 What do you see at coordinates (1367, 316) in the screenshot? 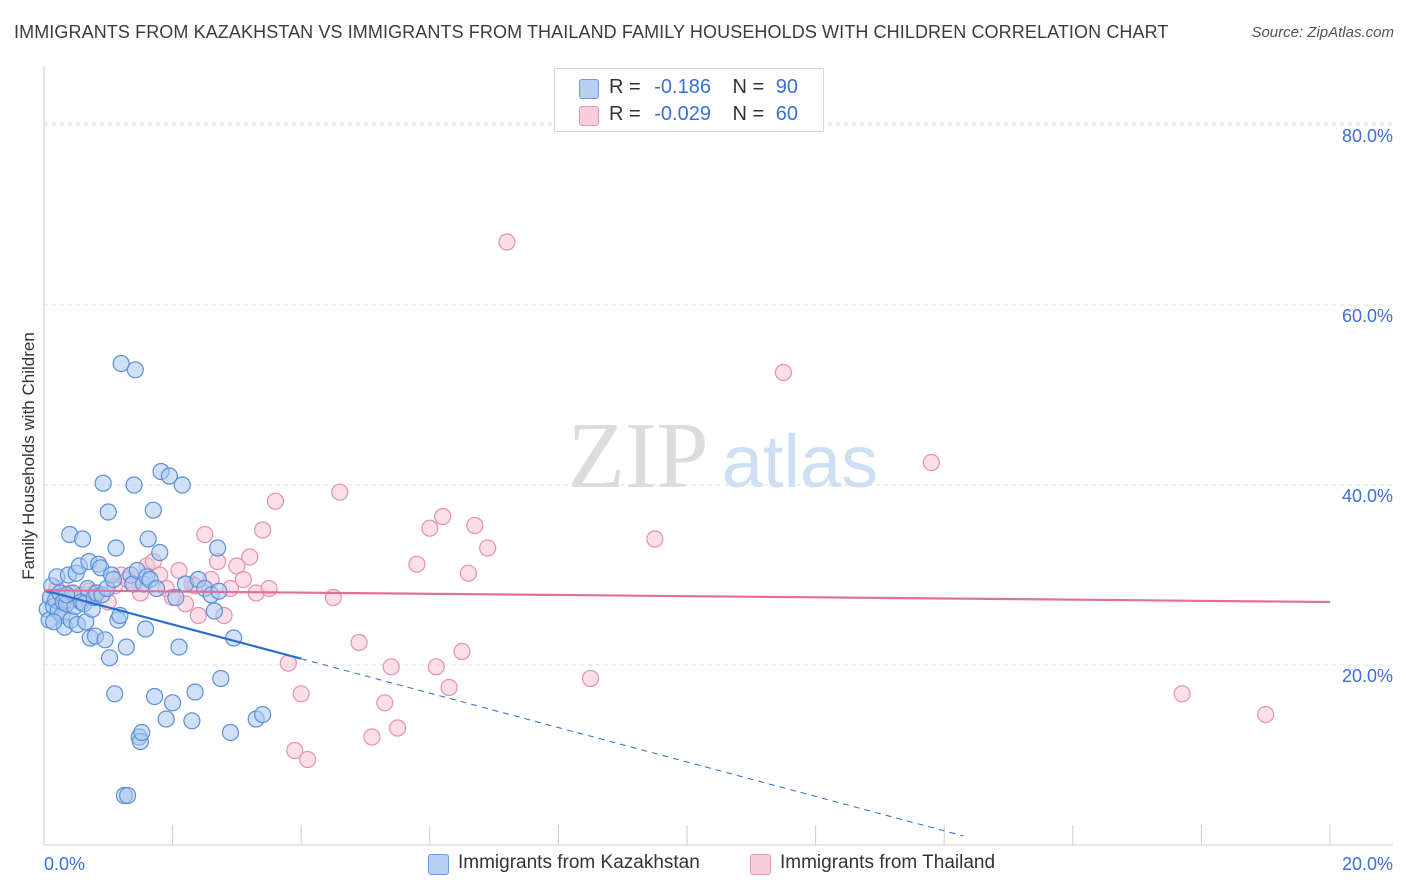
I see `y-tick-label: 60.0%` at bounding box center [1367, 316].